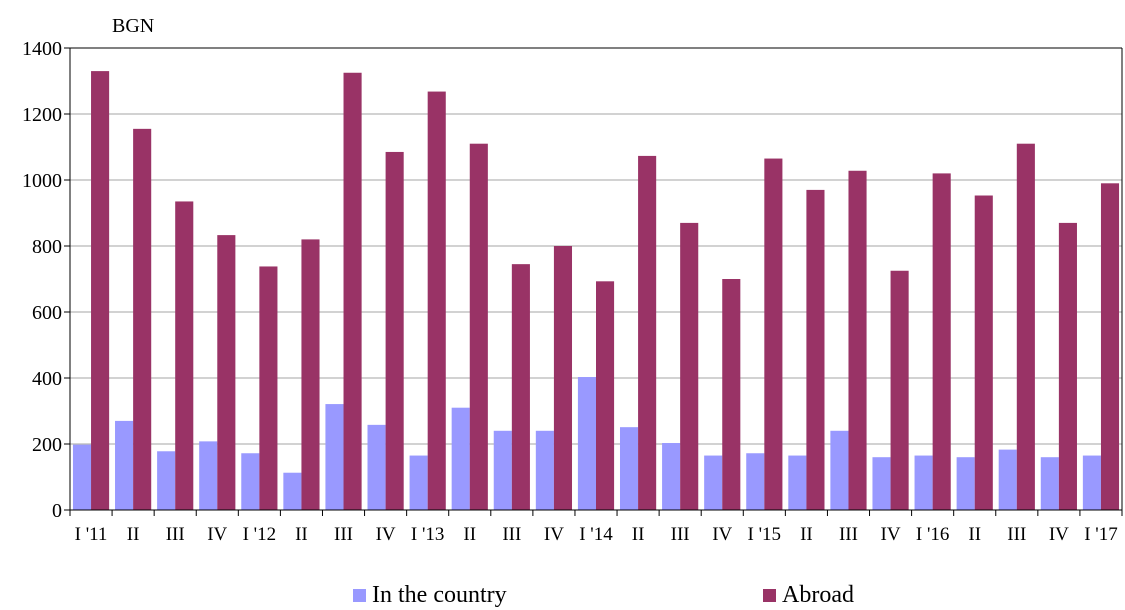 The width and height of the screenshot is (1125, 610). I want to click on legend-label-abroad: Abroad, so click(818, 595).